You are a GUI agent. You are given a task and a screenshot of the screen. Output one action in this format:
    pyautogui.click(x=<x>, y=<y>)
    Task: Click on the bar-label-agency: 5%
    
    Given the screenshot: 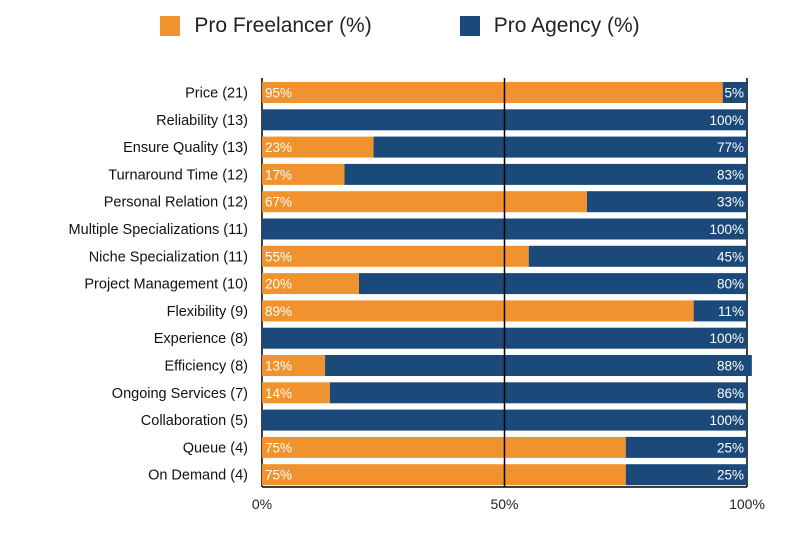 What is the action you would take?
    pyautogui.click(x=734, y=93)
    